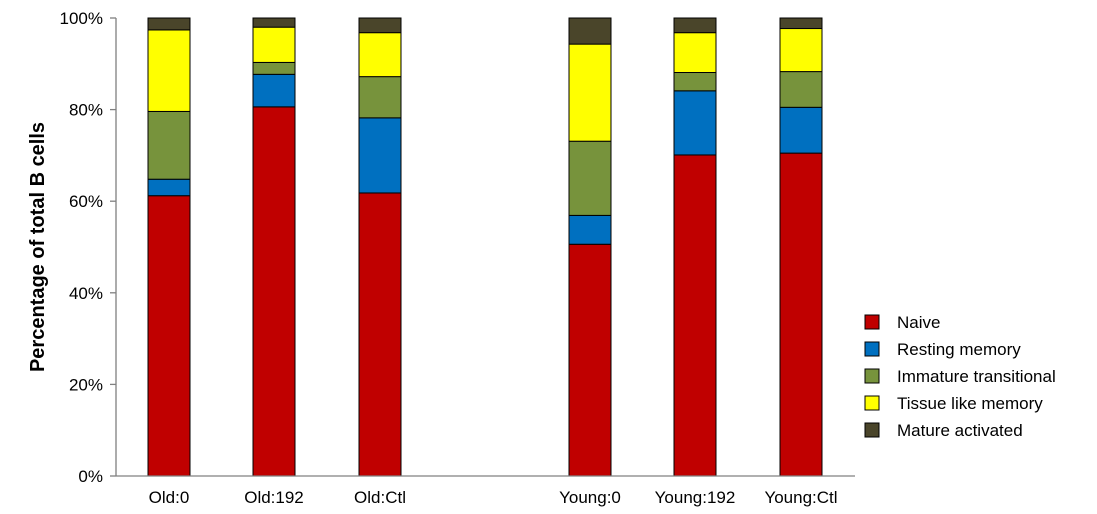 The image size is (1097, 514). Describe the element at coordinates (169, 187) in the screenshot. I see `bar-segment-old-0-resting-memory` at that location.